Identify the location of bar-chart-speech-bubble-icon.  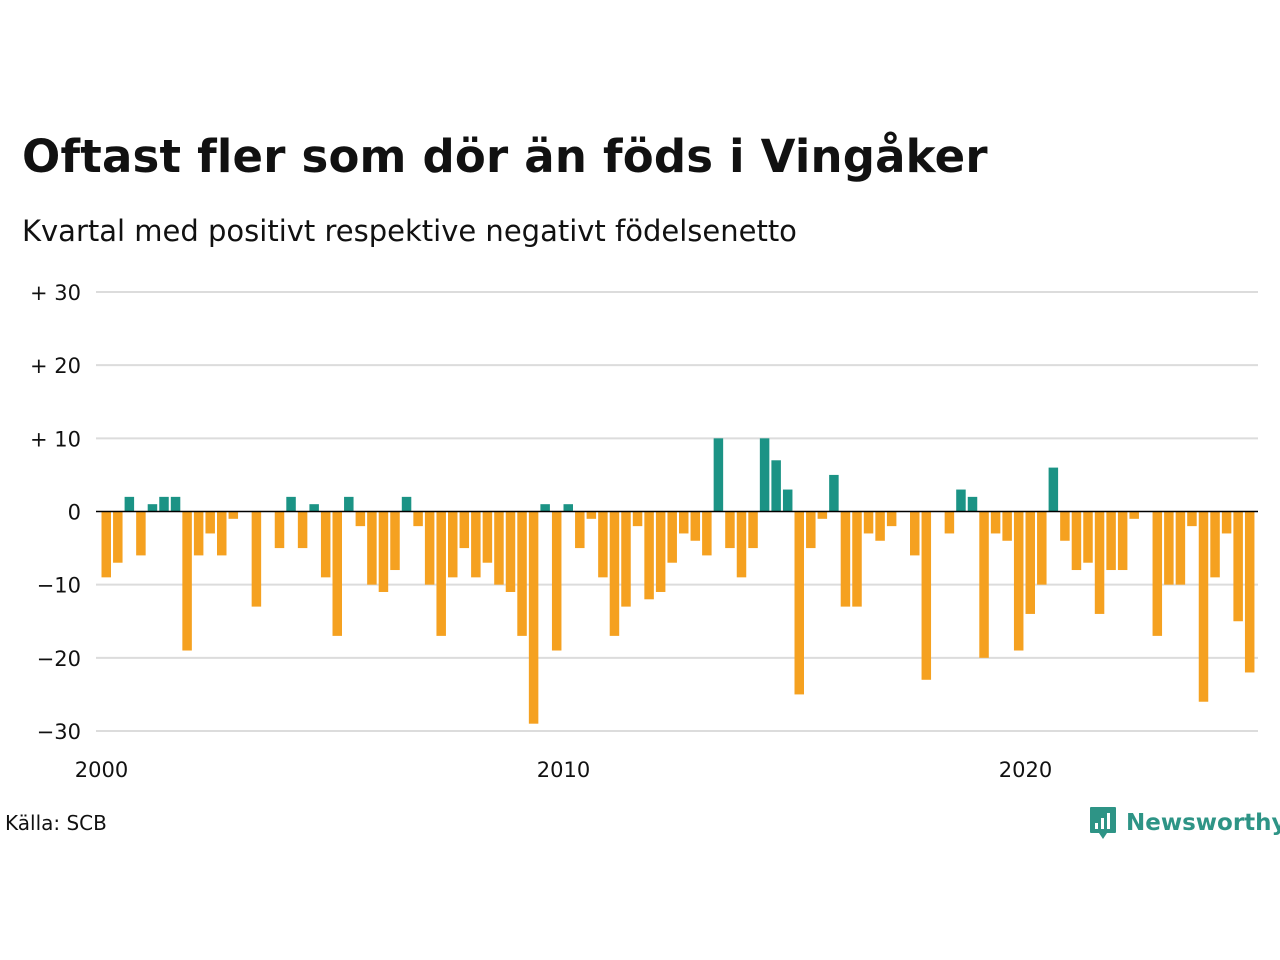
(1103, 823).